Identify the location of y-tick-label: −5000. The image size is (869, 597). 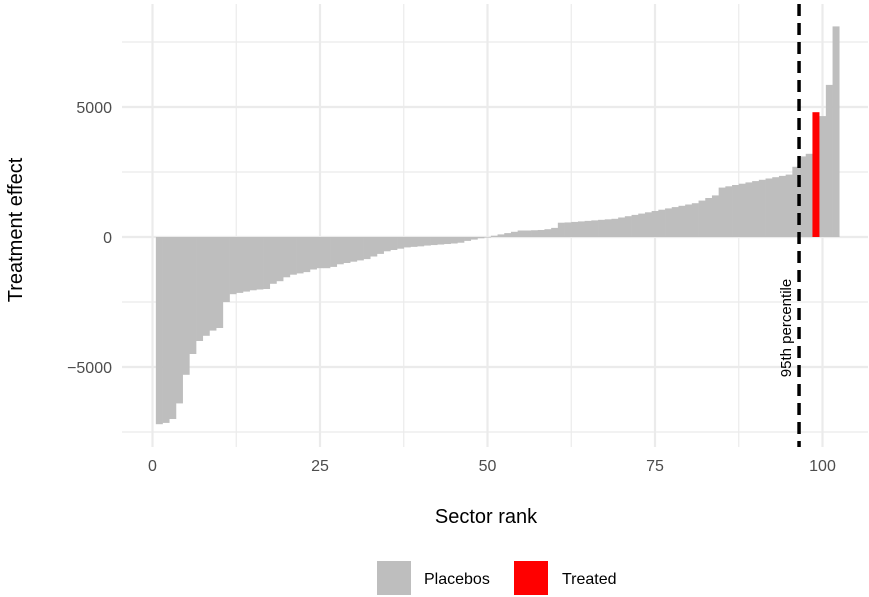
(89, 368).